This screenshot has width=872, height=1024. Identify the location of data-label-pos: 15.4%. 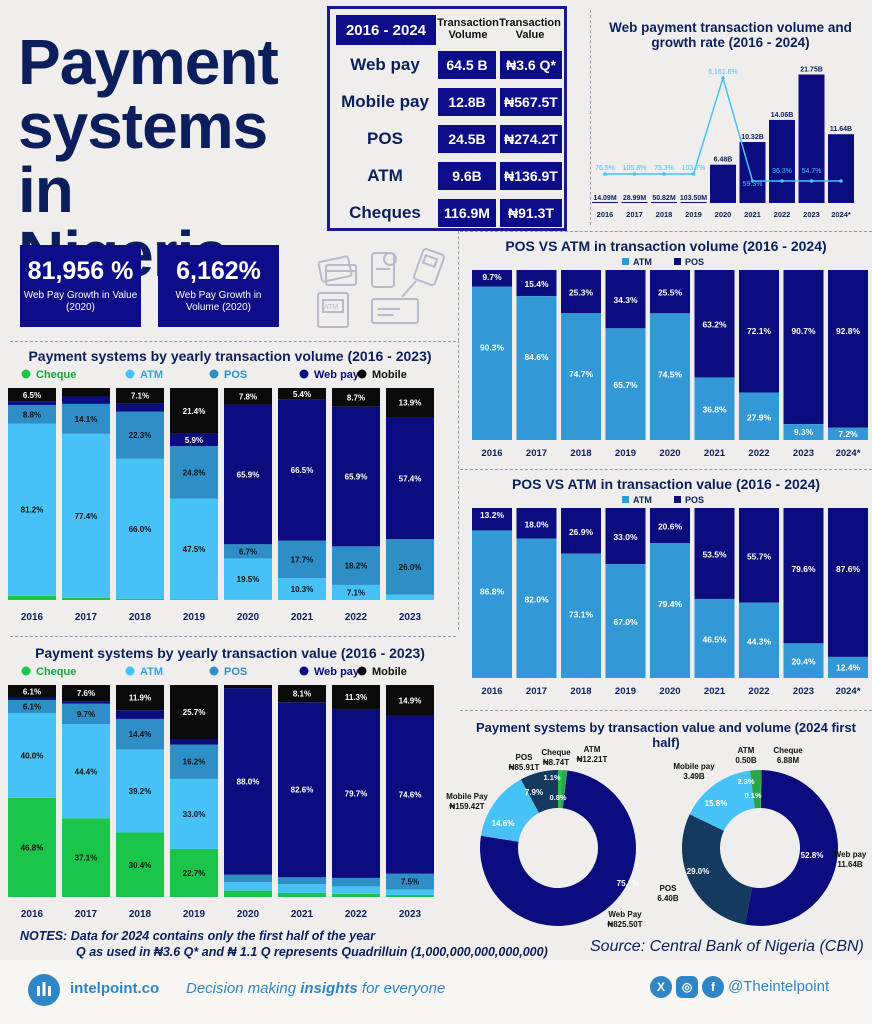
(536, 284).